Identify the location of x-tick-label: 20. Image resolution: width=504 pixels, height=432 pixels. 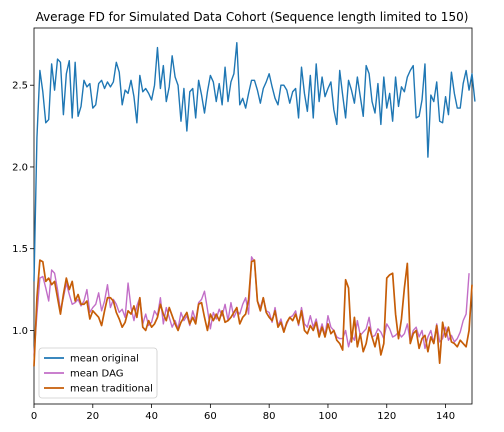
(92, 416).